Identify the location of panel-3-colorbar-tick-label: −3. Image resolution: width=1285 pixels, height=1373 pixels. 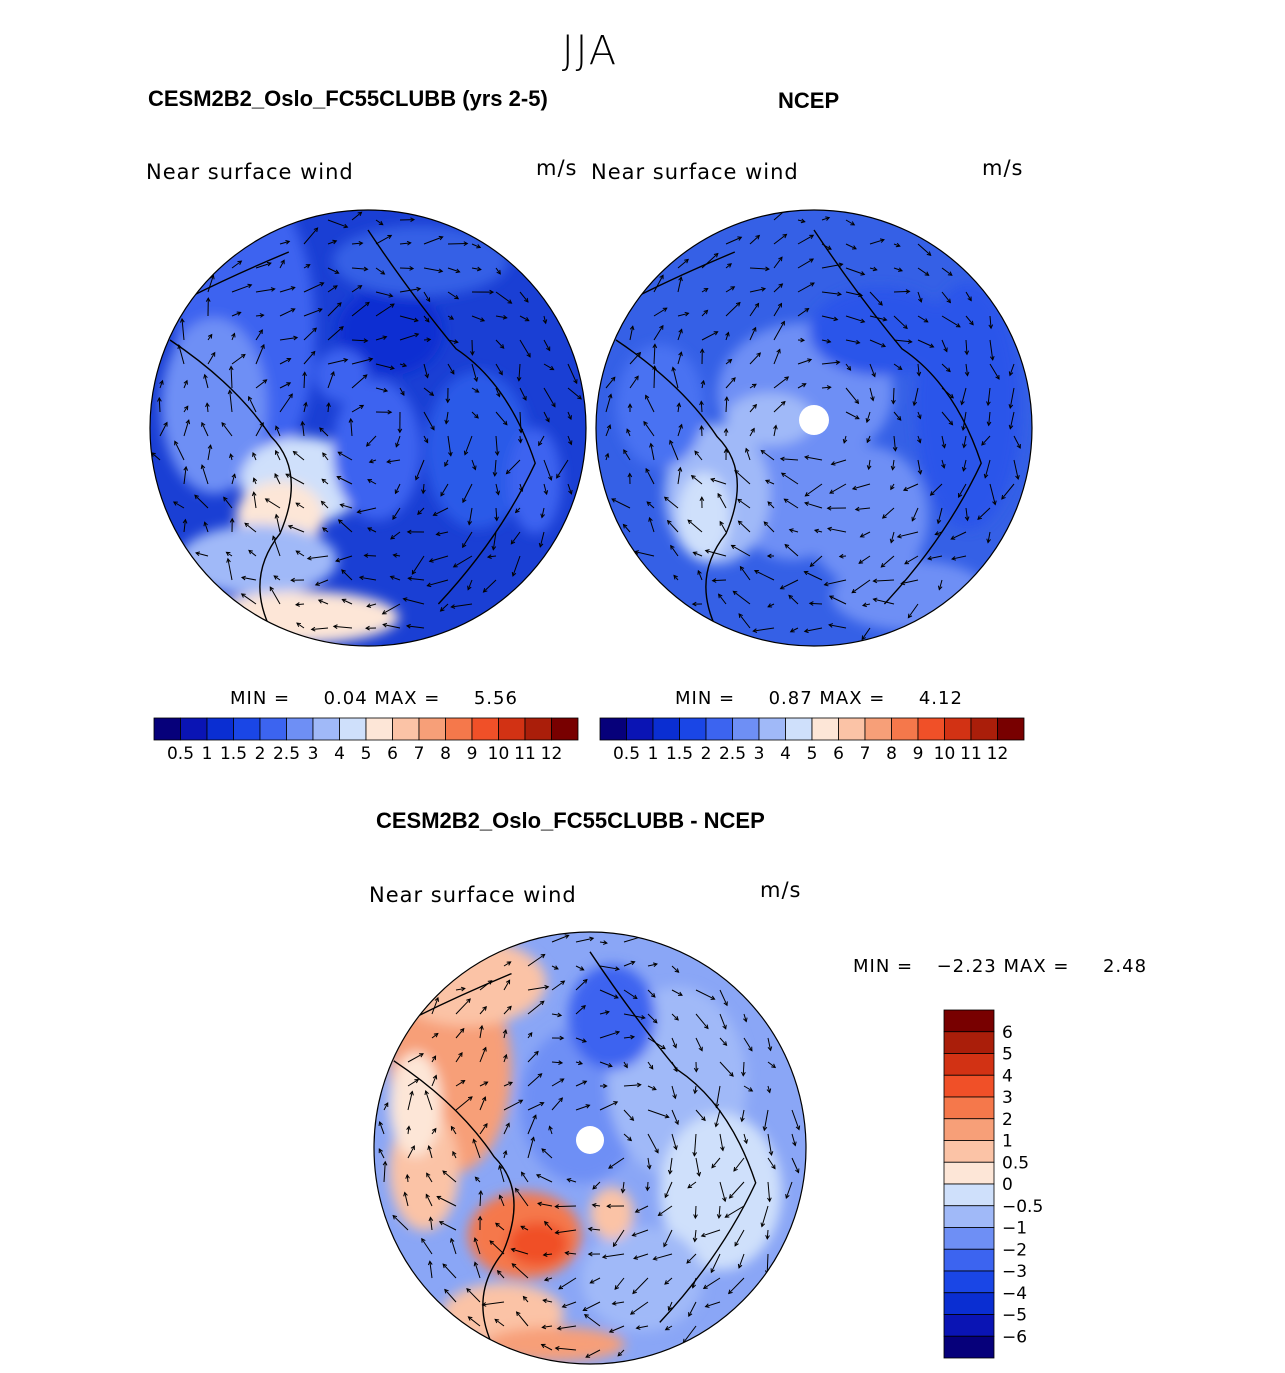
(1014, 1272).